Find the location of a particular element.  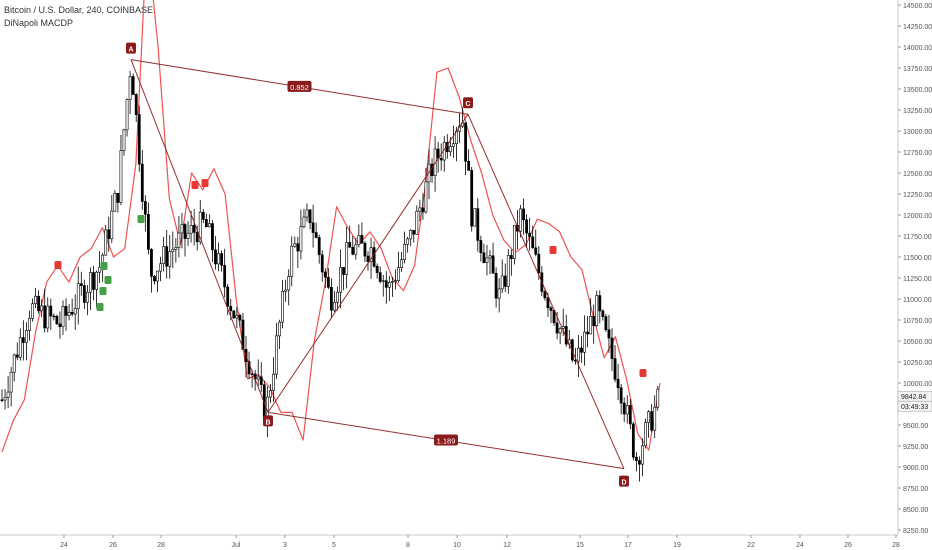

price-tick-label: 11000.00 is located at coordinates (917, 300).